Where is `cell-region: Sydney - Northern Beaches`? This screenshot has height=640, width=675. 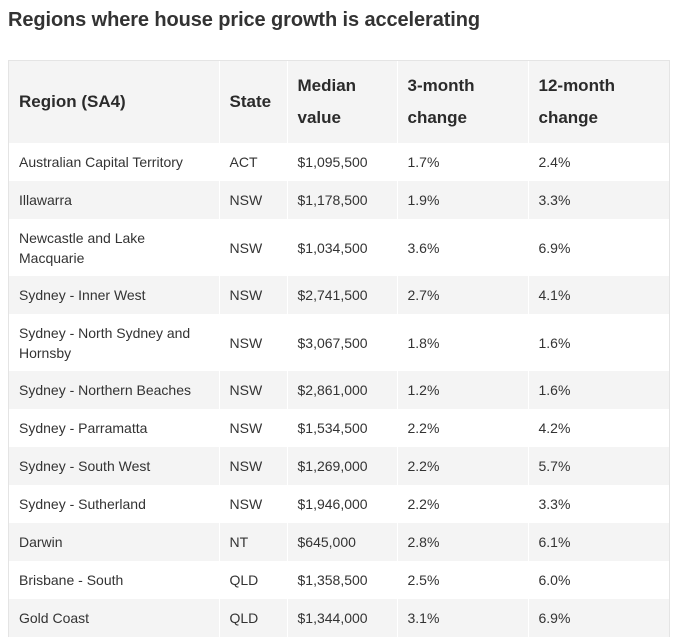
cell-region: Sydney - Northern Beaches is located at coordinates (114, 390).